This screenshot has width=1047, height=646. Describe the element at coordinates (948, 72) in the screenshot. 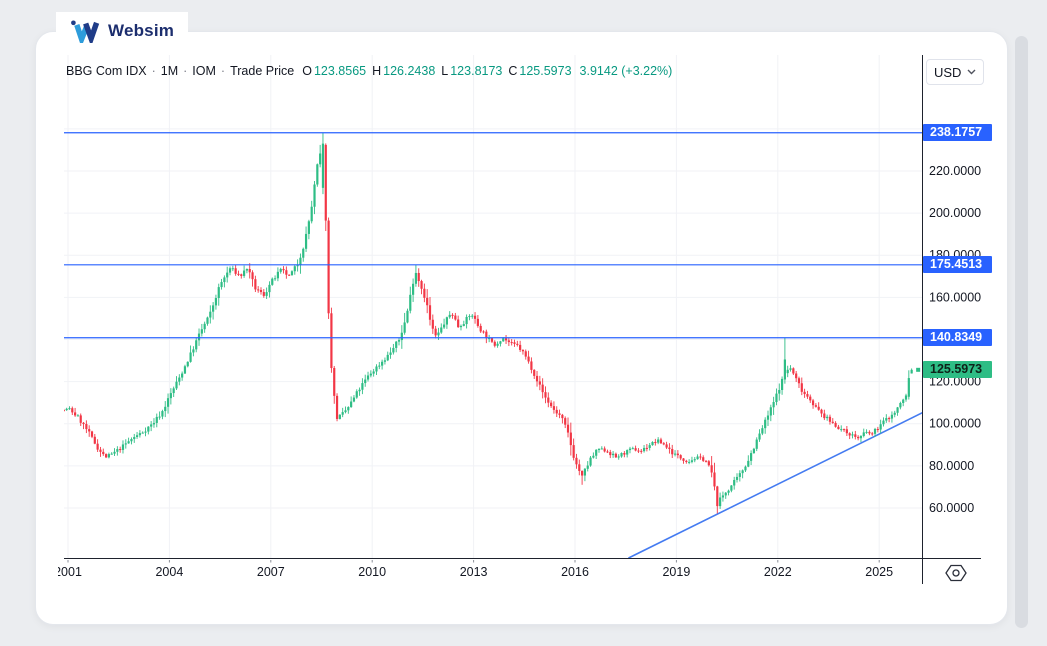

I see `currency-label: USD` at that location.